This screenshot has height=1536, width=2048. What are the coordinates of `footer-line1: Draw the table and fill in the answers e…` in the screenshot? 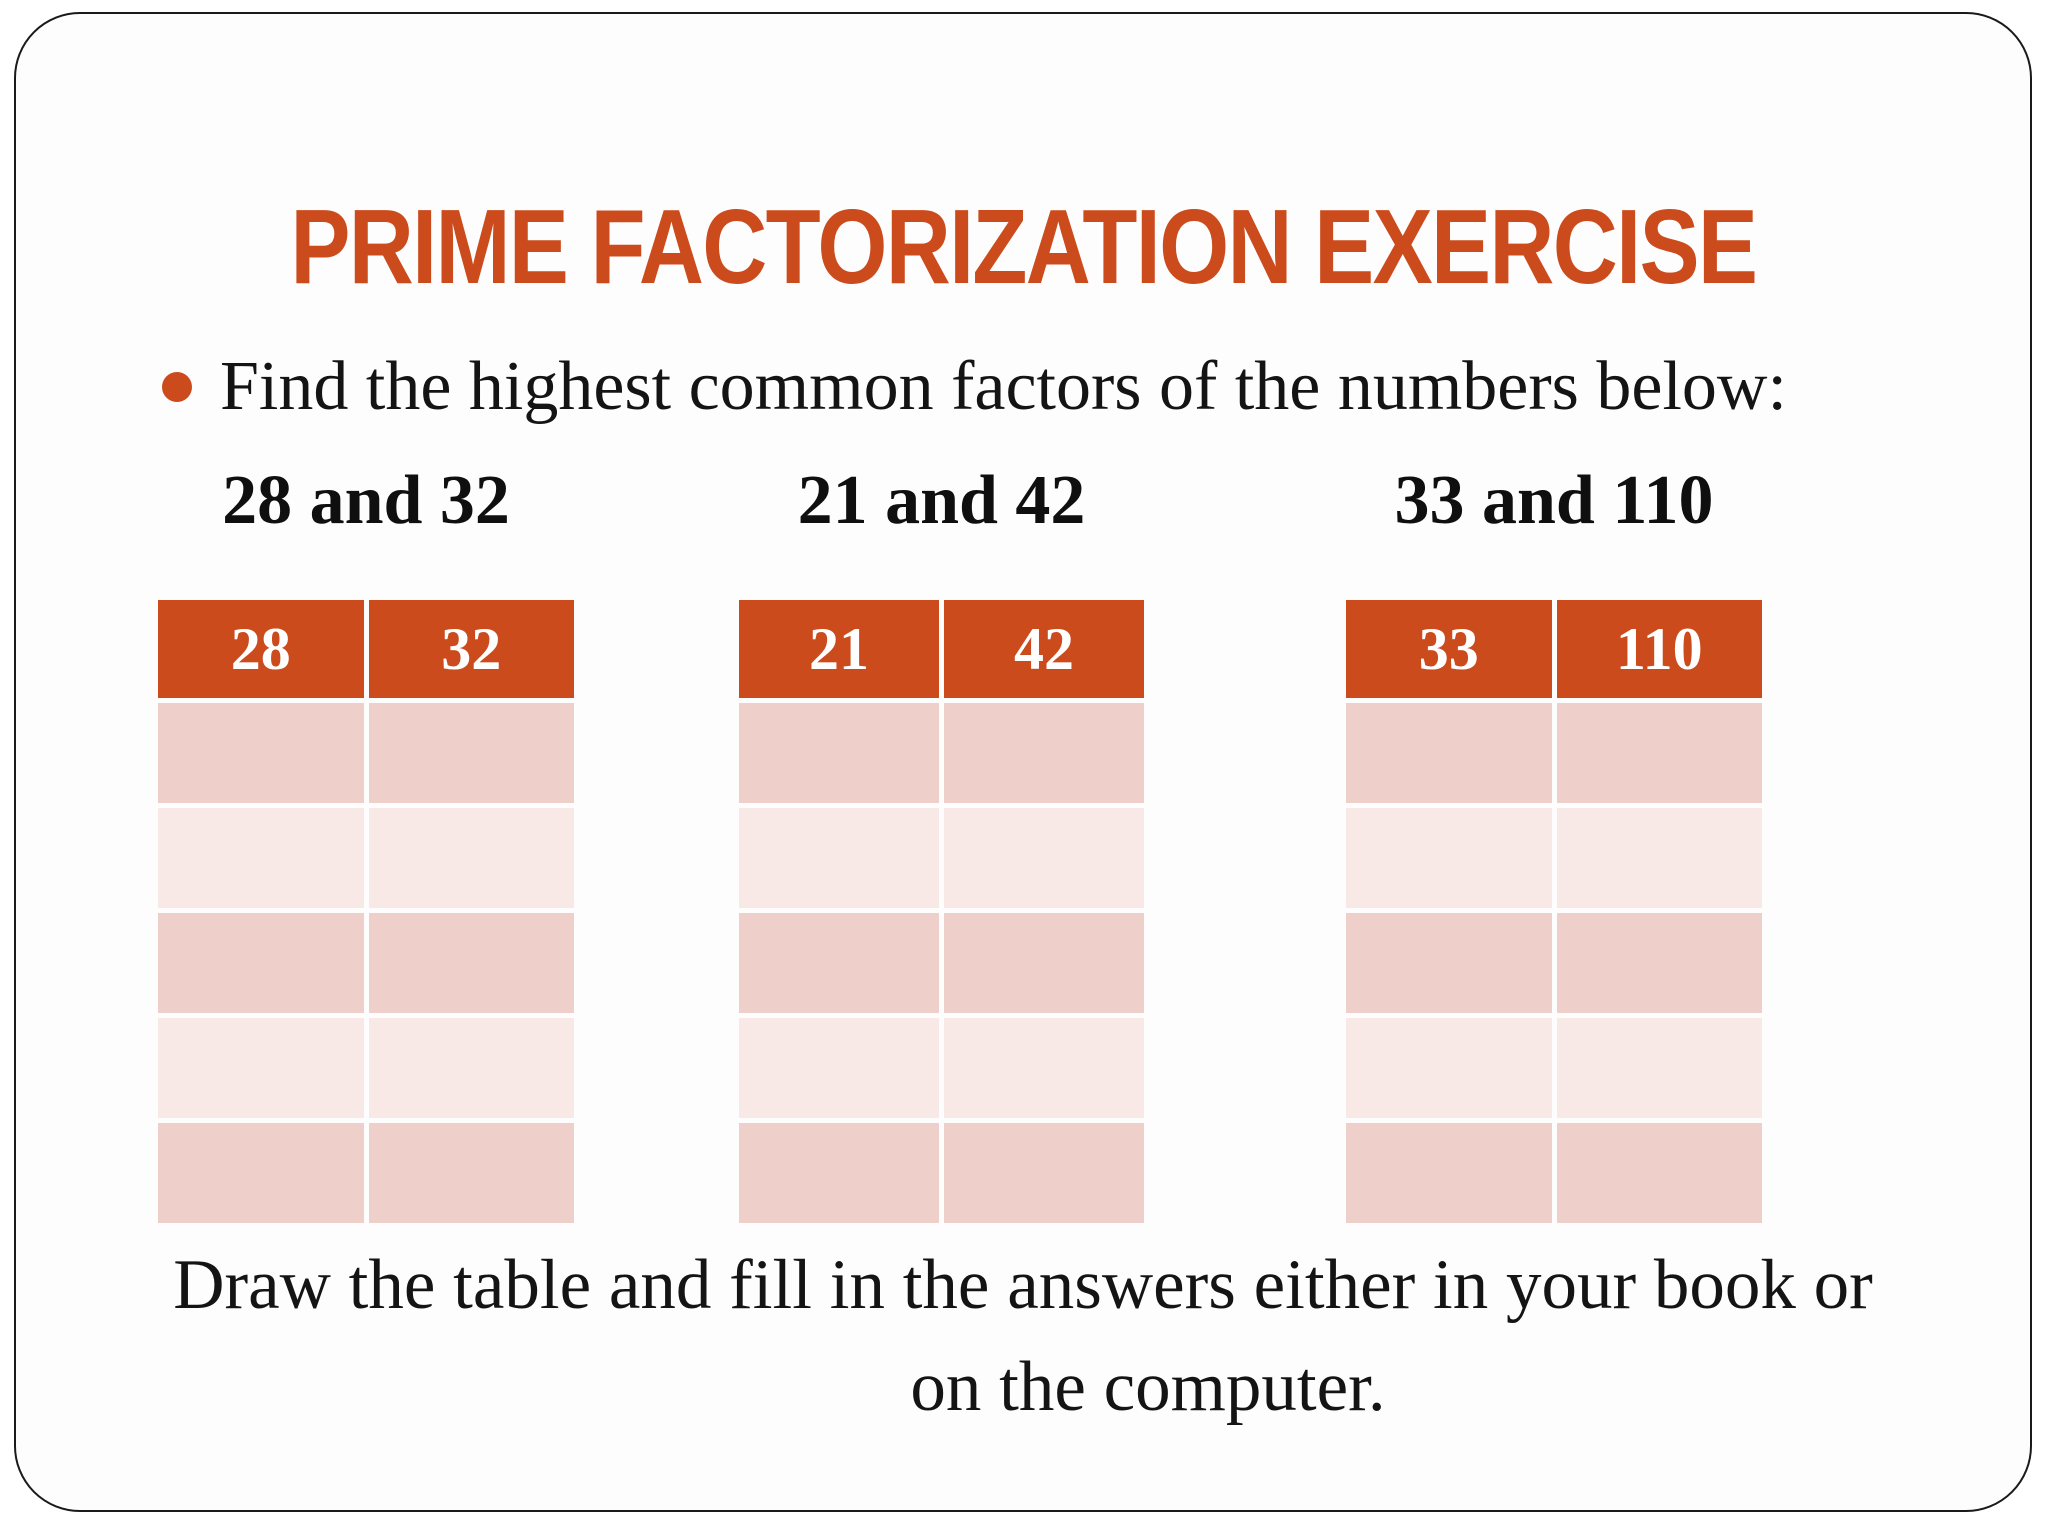 It's located at (1023, 1285).